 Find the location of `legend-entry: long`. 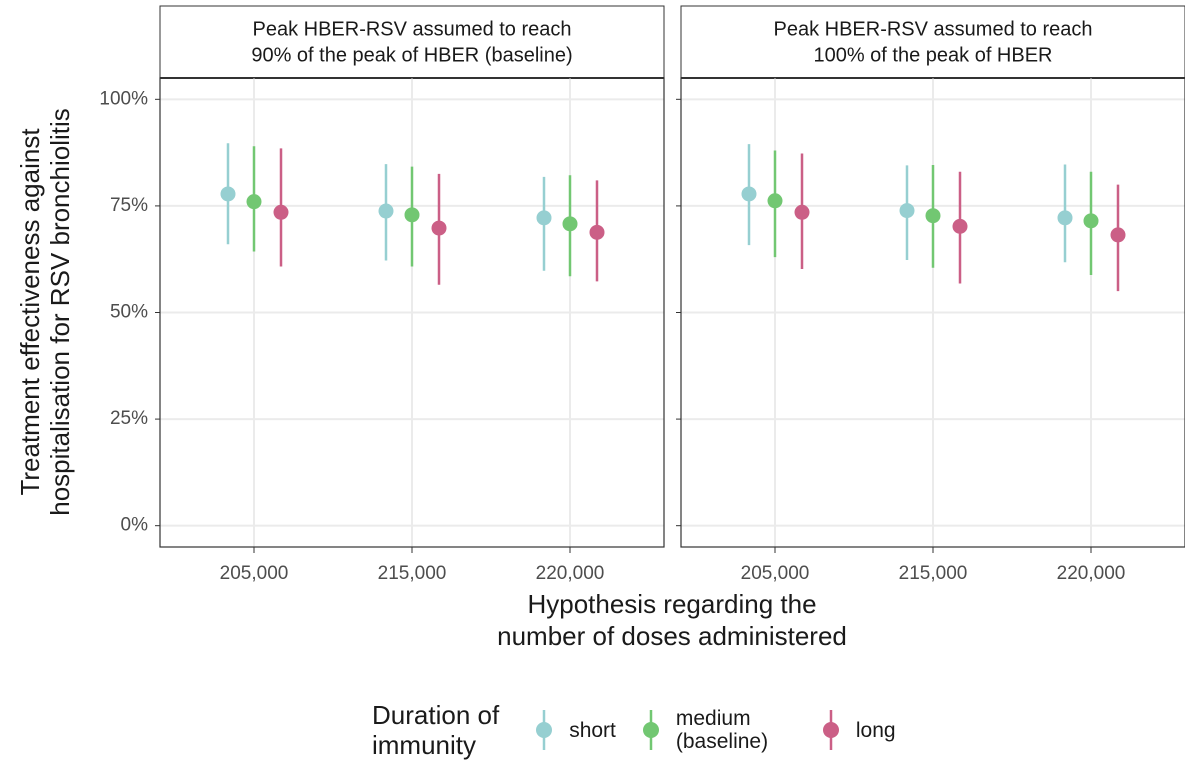

legend-entry: long is located at coordinates (856, 730).